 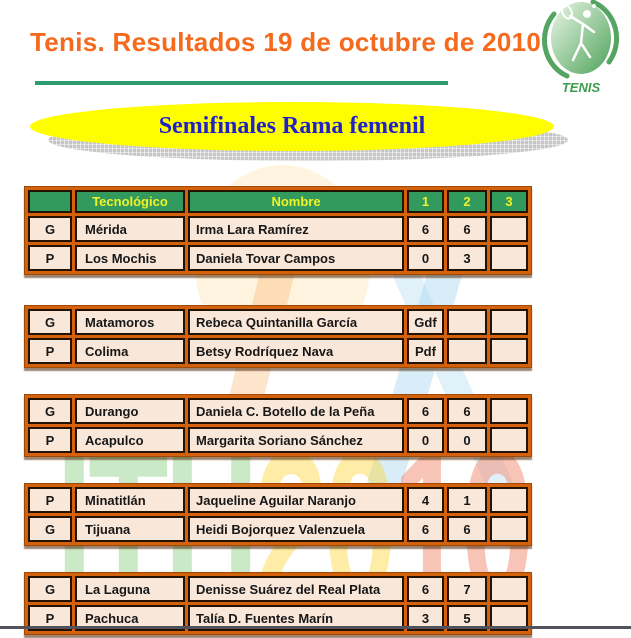 I want to click on set1-cell: 4, so click(x=425, y=500).